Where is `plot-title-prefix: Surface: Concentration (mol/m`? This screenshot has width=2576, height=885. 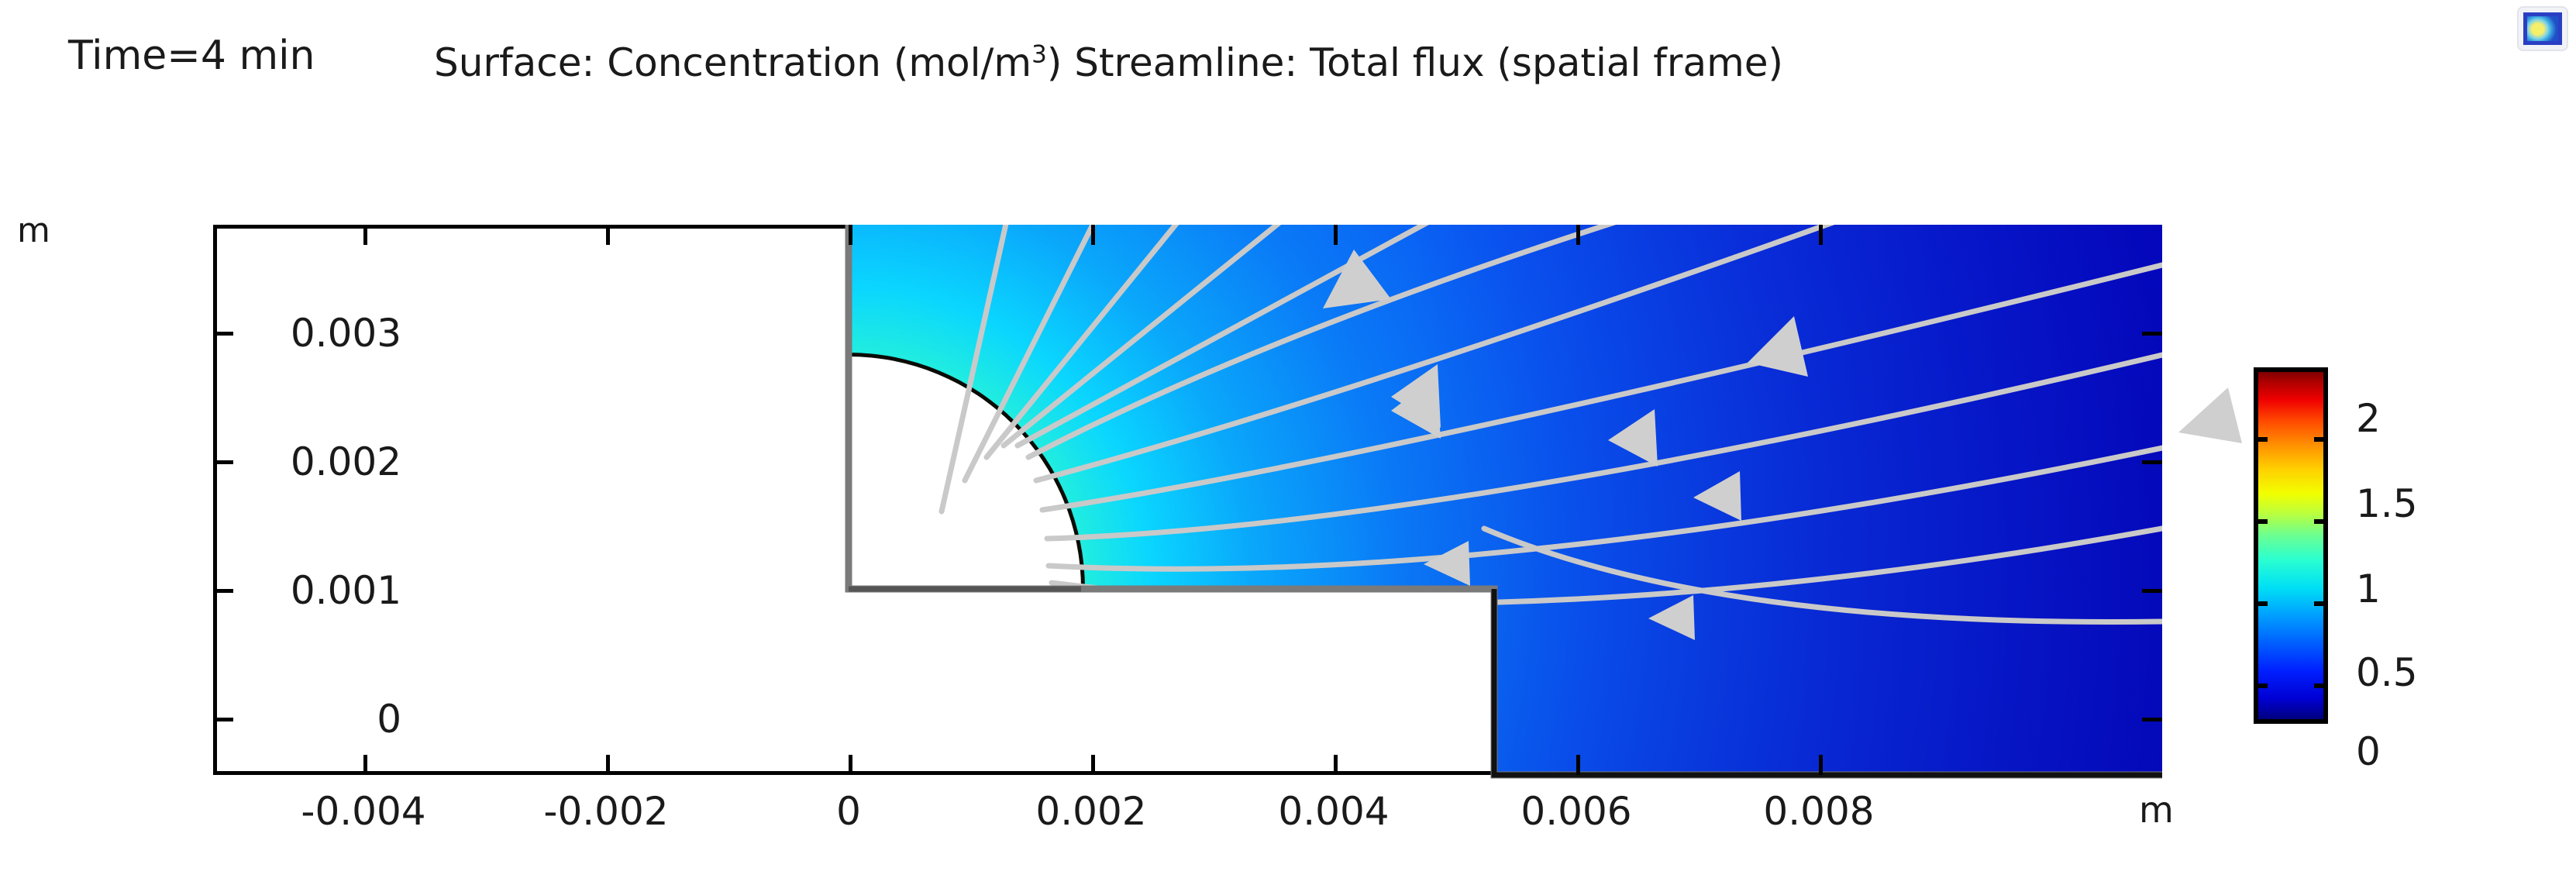 plot-title-prefix: Surface: Concentration (mol/m is located at coordinates (733, 62).